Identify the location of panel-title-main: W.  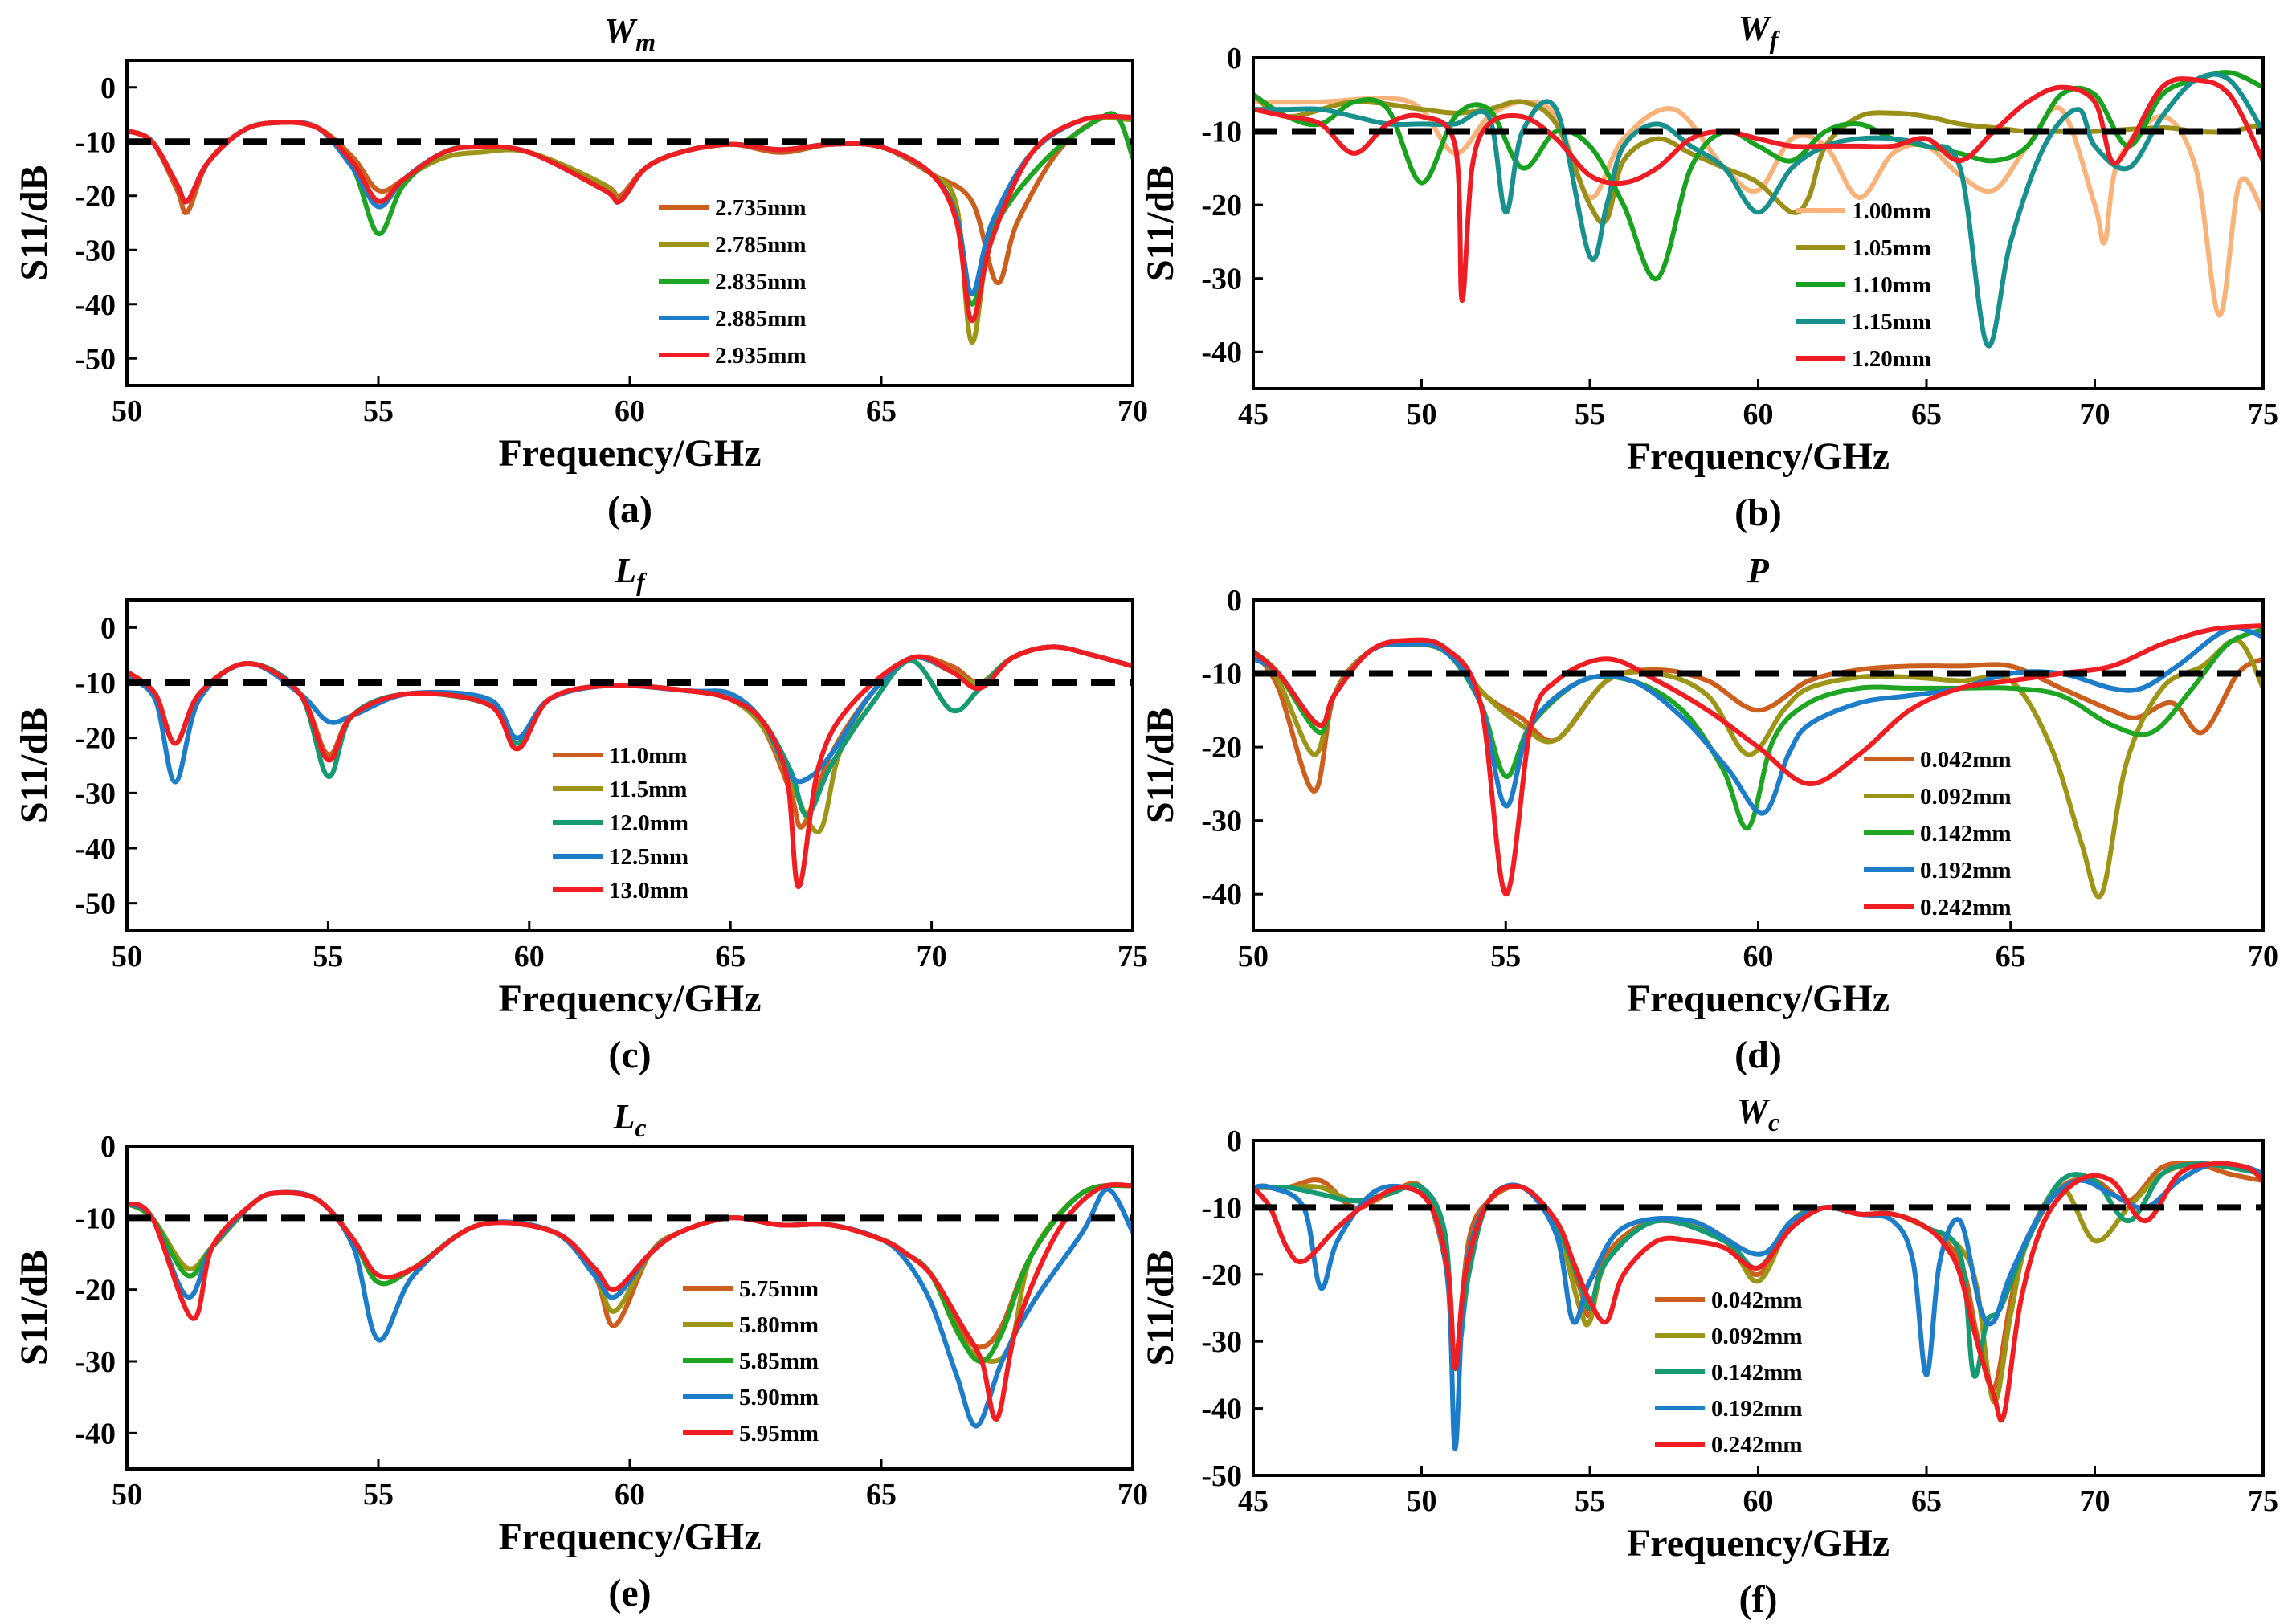
(1754, 1111).